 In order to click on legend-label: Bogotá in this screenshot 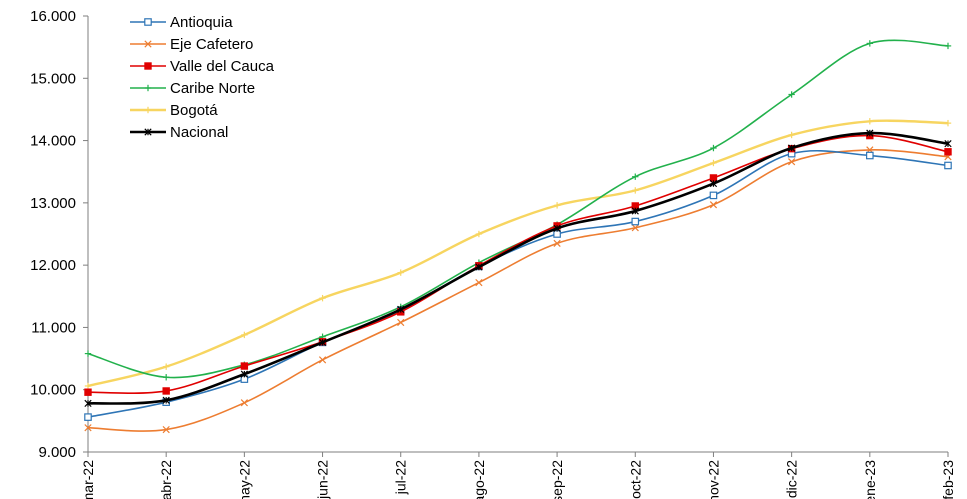, I will do `click(194, 110)`.